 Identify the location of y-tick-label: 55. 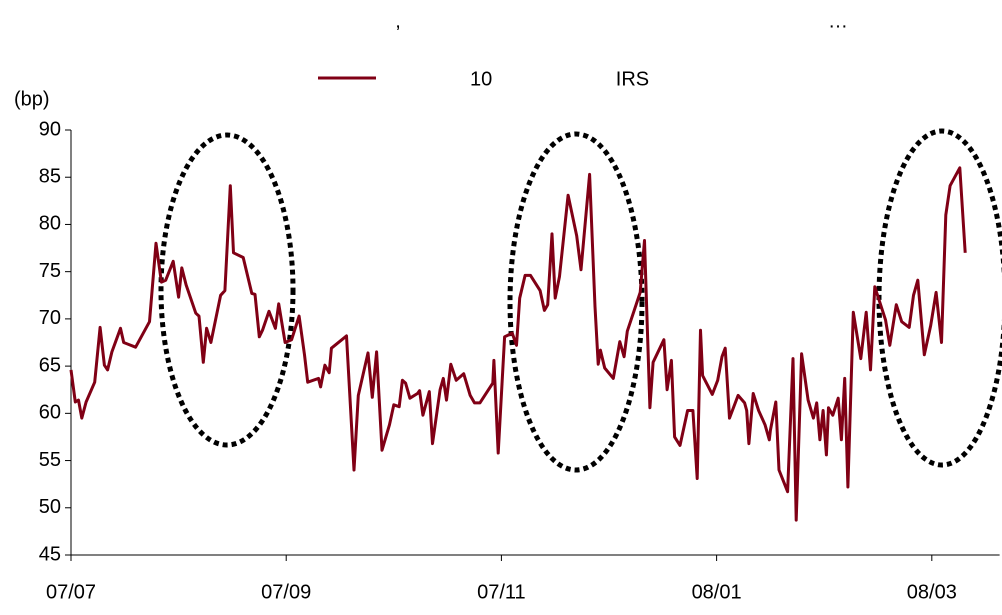
(50, 460).